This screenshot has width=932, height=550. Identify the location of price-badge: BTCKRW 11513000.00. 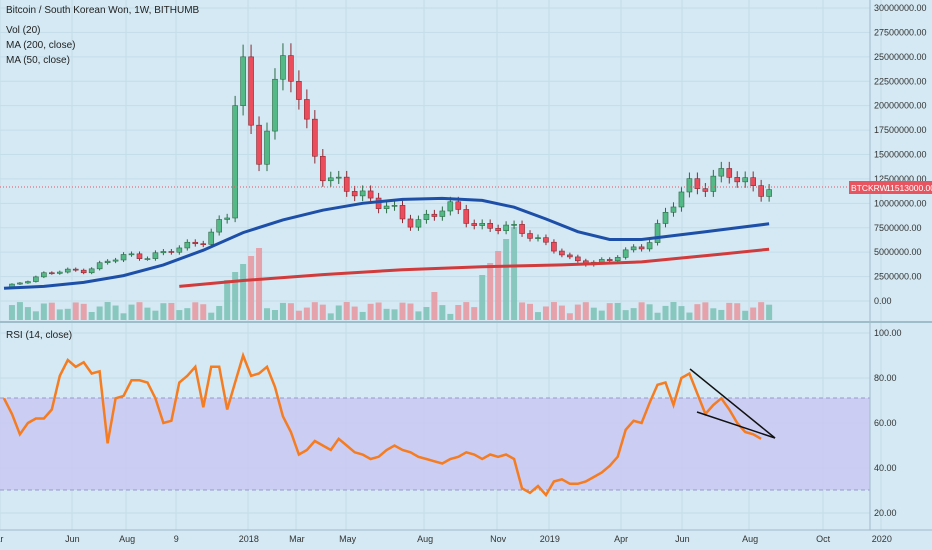
(890, 187).